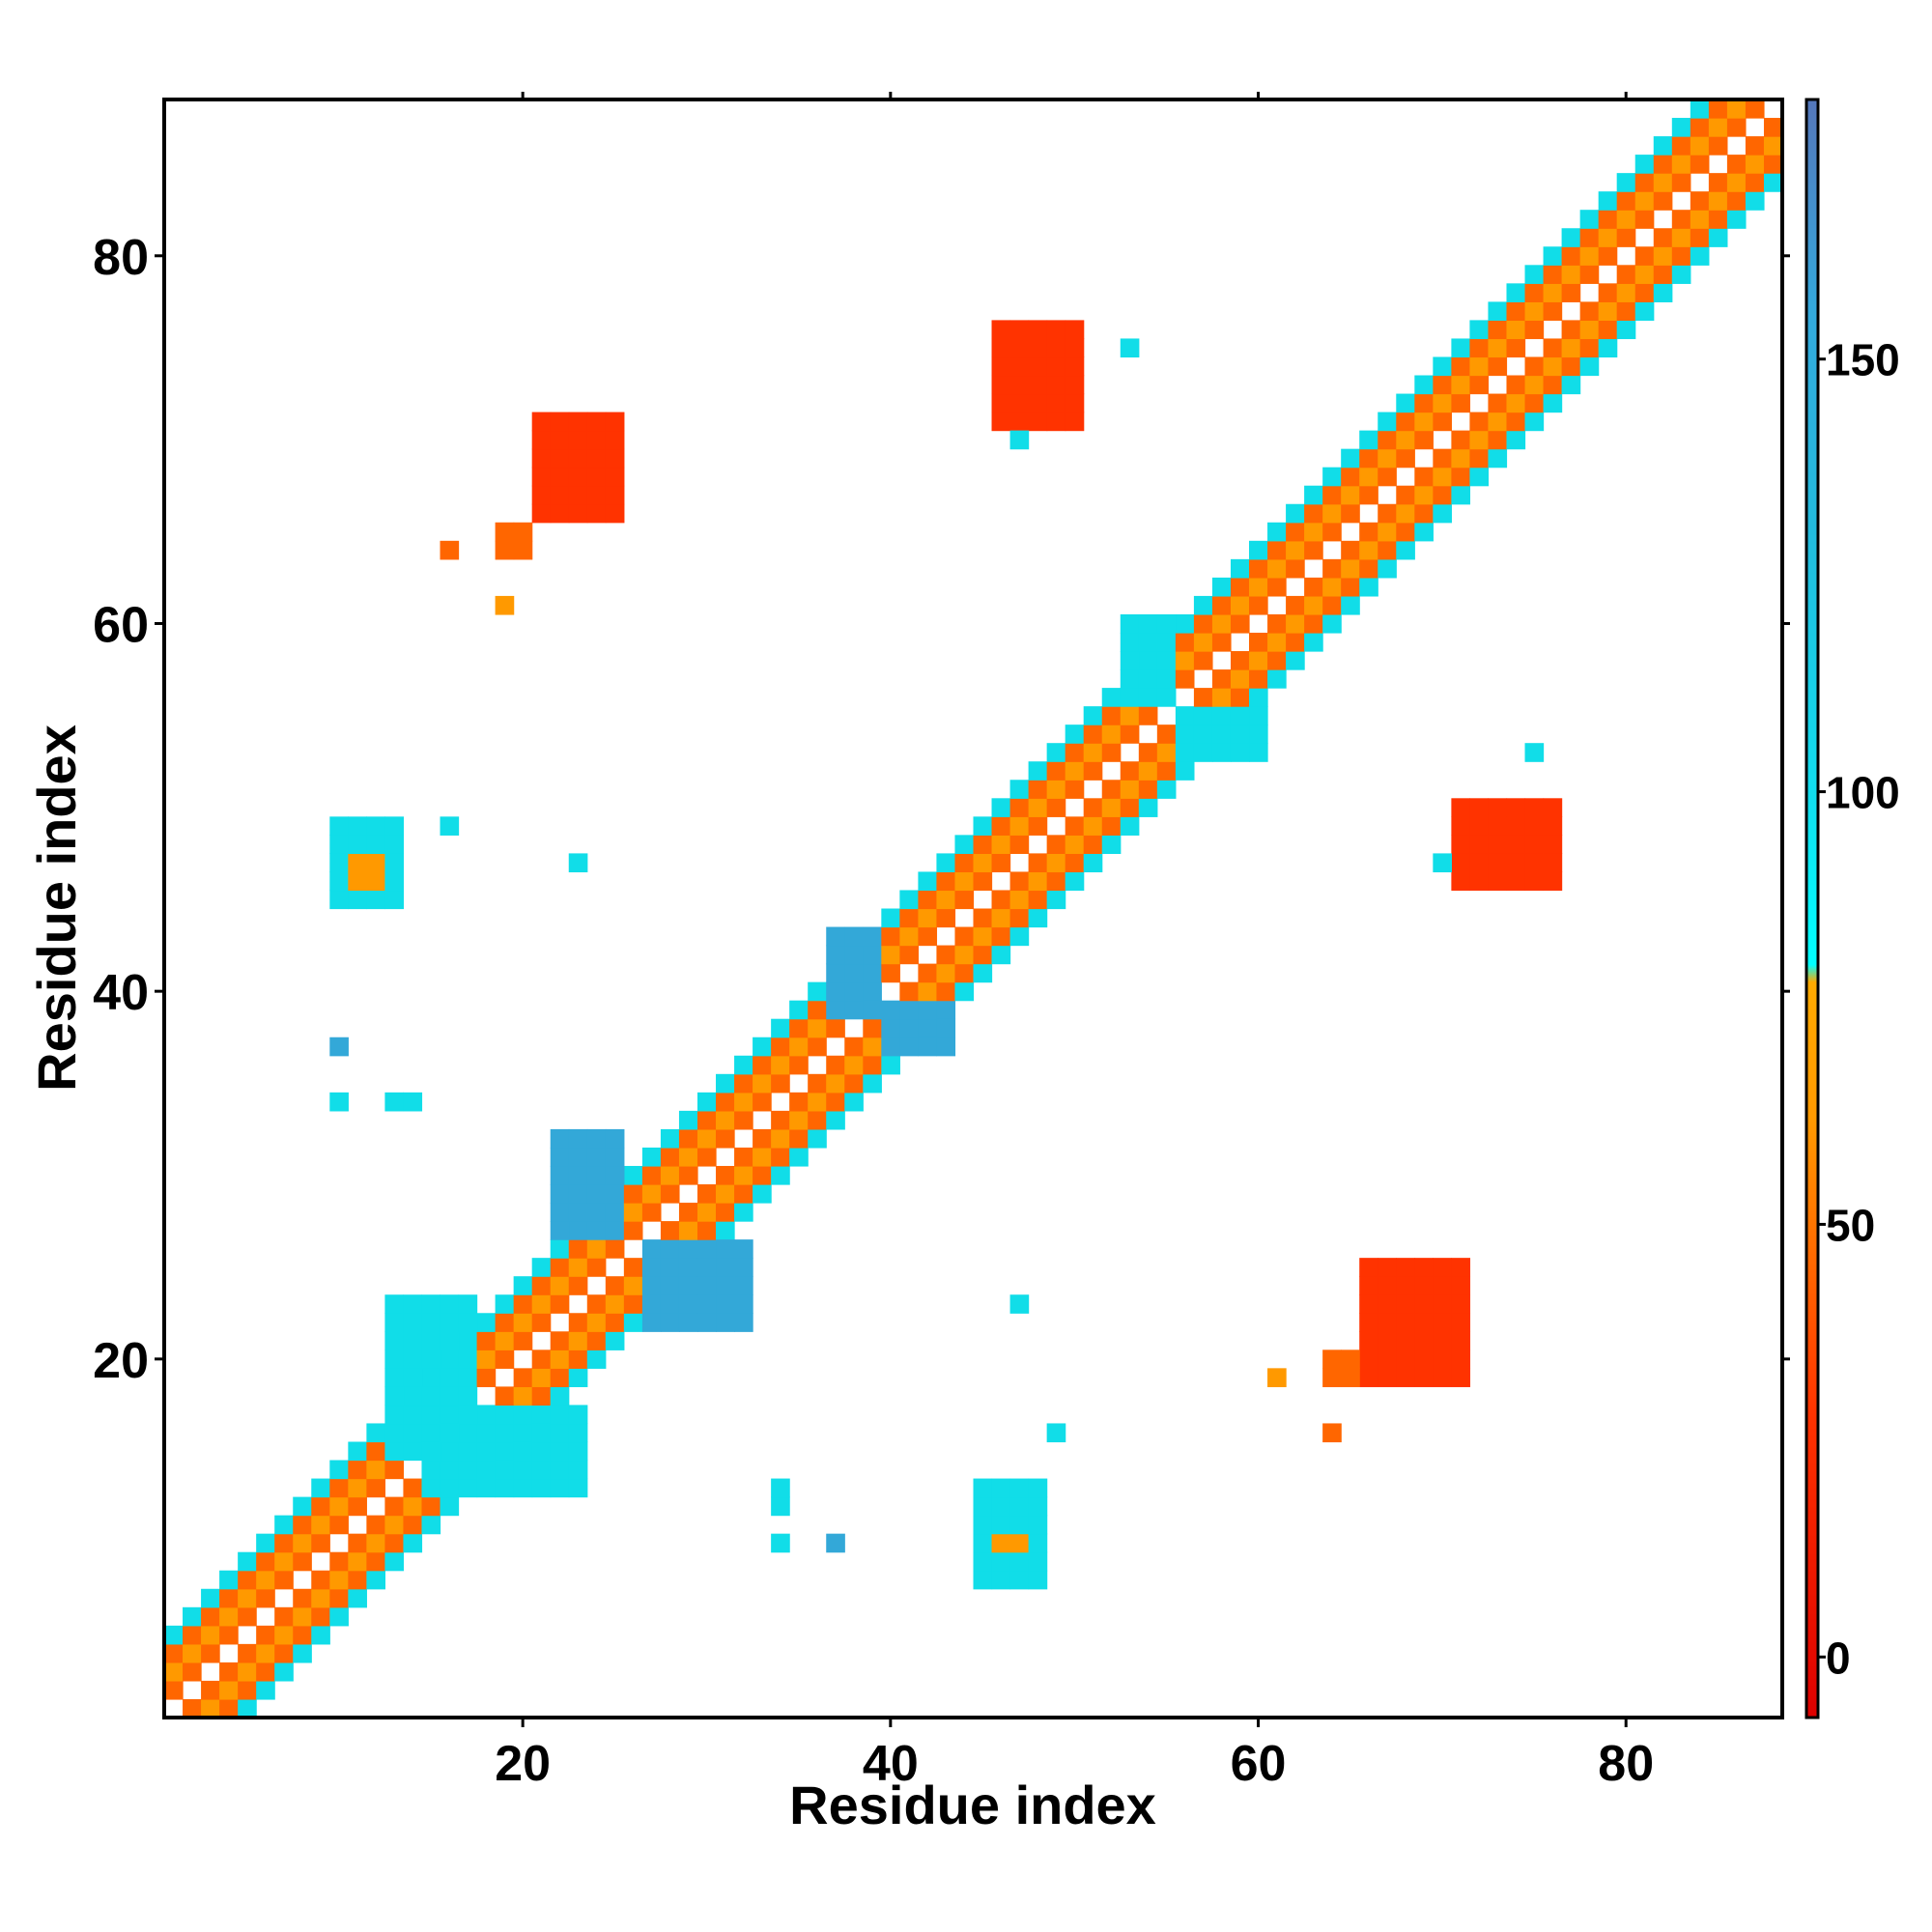 This screenshot has width=1932, height=1932. Describe the element at coordinates (972, 1805) in the screenshot. I see `x-axis-title: Residue index` at that location.